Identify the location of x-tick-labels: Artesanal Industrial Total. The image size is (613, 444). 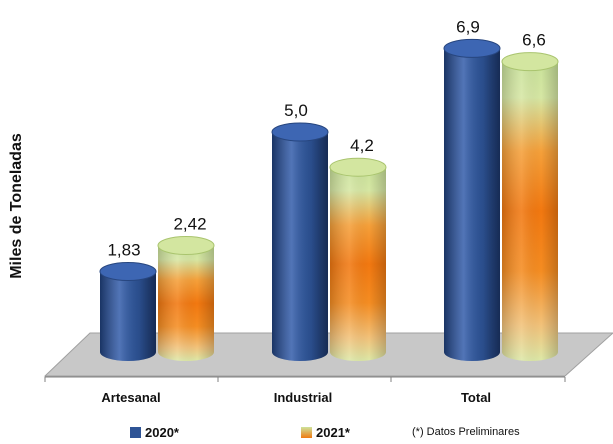
(296, 397).